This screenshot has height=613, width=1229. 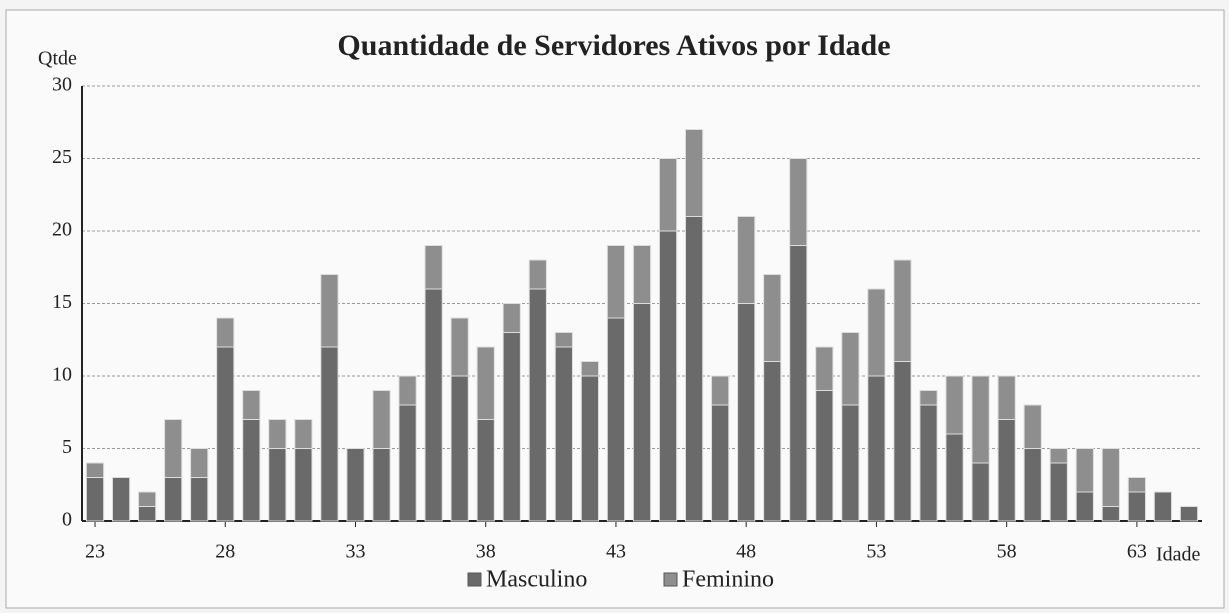 I want to click on y-tick-label: 15, so click(x=62, y=302).